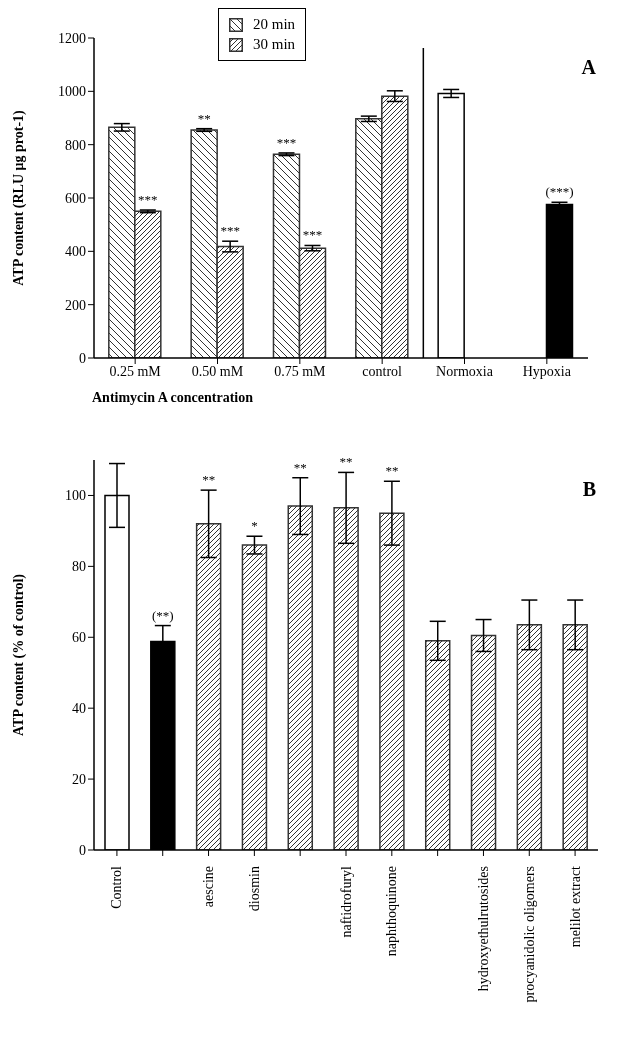 The width and height of the screenshot is (618, 1055). I want to click on x-tick-label: 0.75 mM, so click(300, 371).